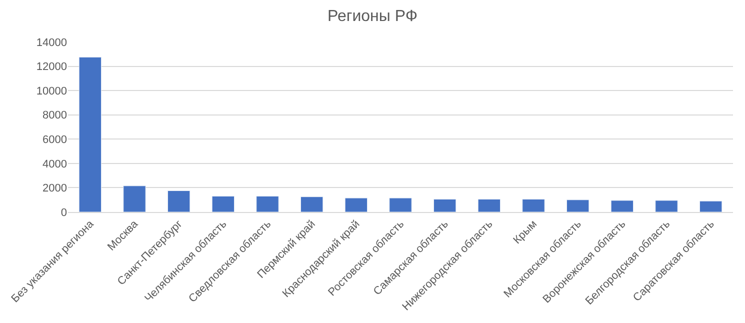  Describe the element at coordinates (63, 212) in the screenshot. I see `y-tick-label: 0` at that location.